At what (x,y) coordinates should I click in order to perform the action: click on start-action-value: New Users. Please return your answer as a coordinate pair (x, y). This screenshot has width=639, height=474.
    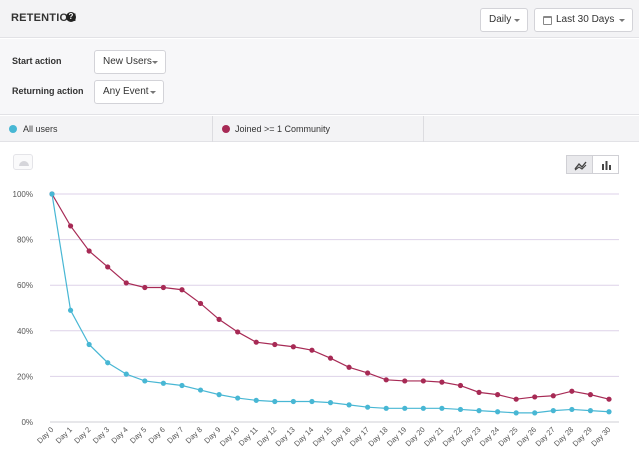
    Looking at the image, I should click on (127, 61).